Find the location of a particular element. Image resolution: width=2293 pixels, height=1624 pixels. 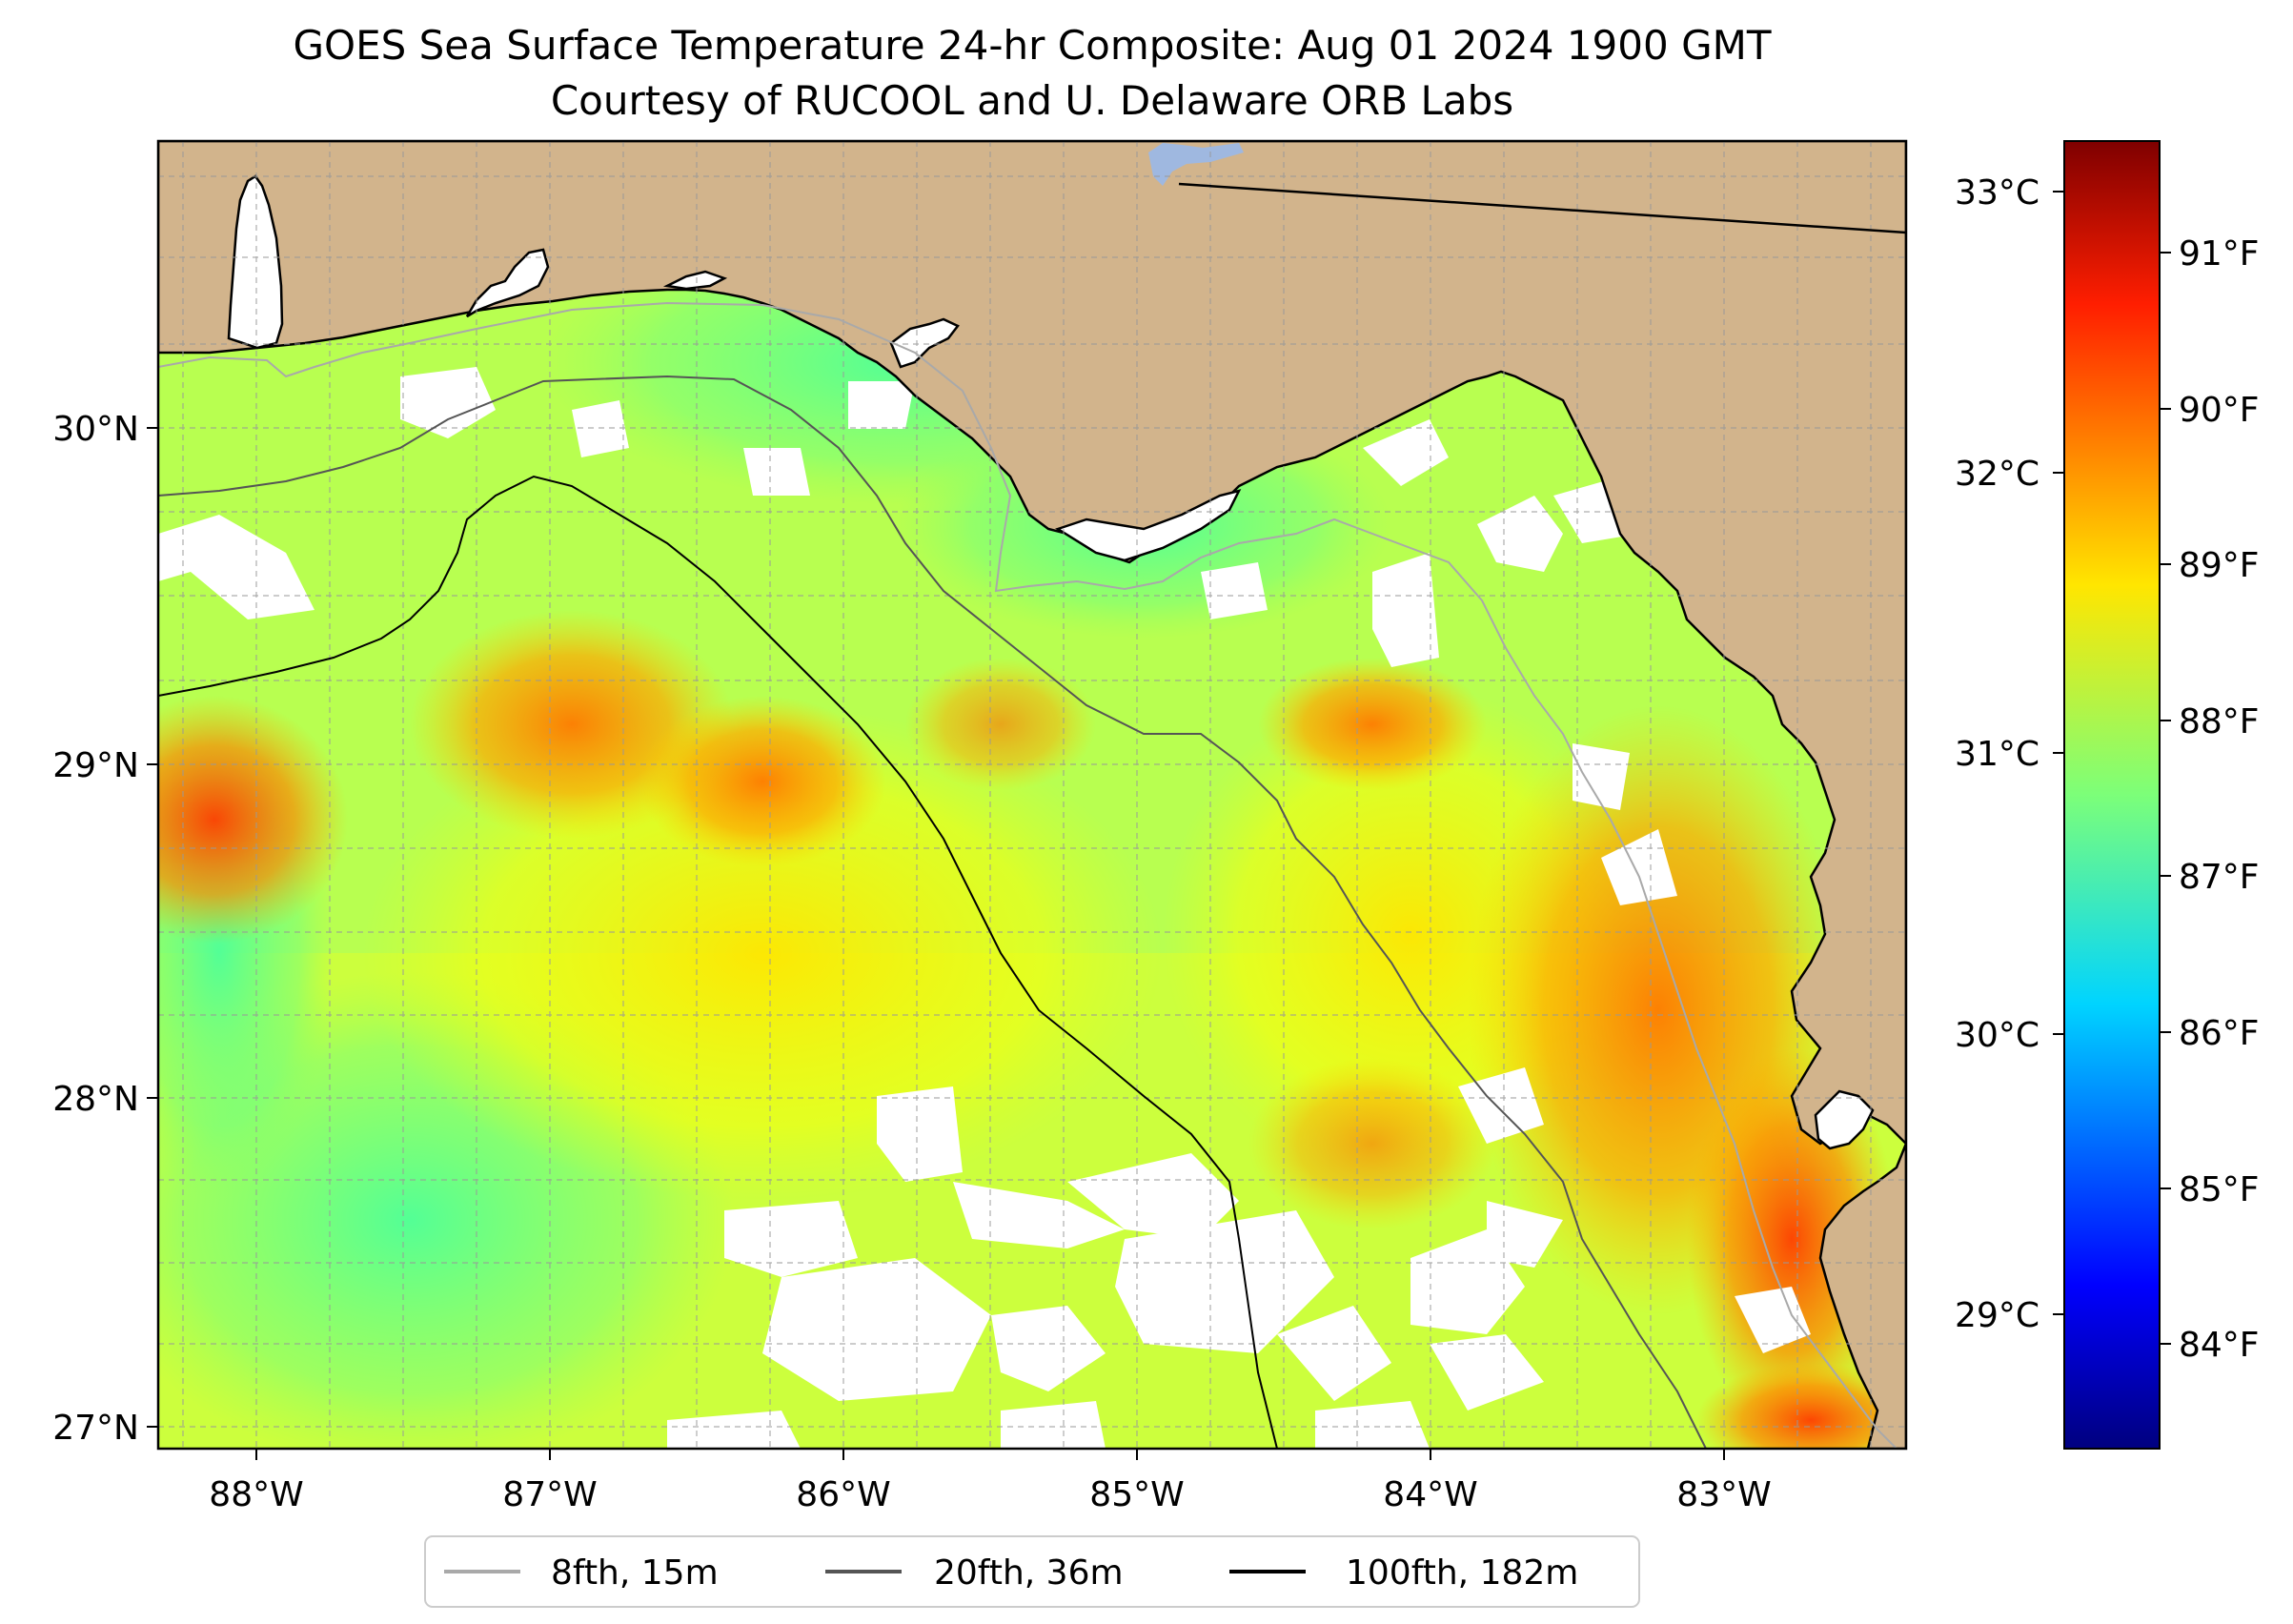

fahrenheit-ticks is located at coordinates (2166, 798).